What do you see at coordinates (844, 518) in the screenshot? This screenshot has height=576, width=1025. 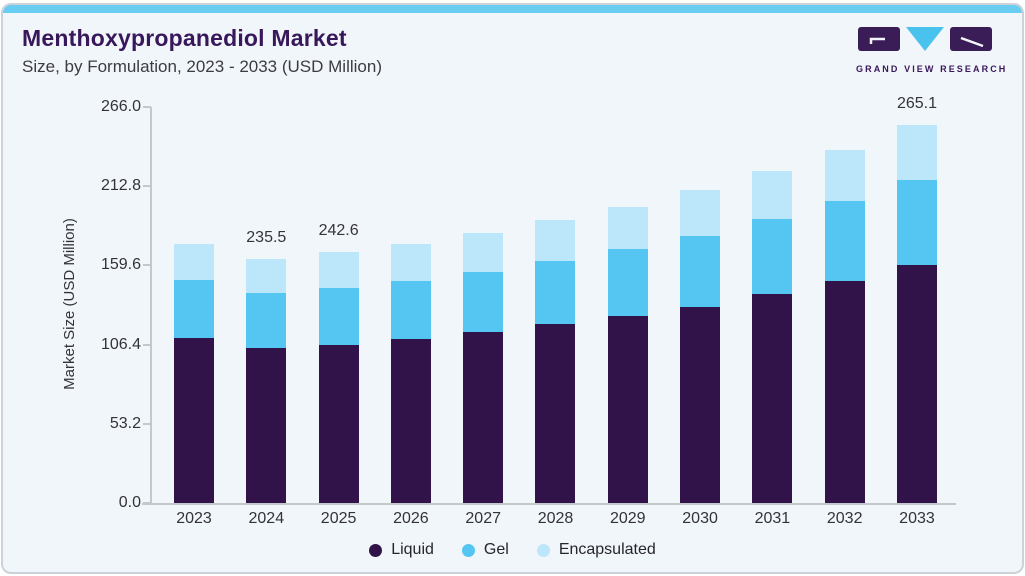 I see `x-tick-label-2032: 2032` at bounding box center [844, 518].